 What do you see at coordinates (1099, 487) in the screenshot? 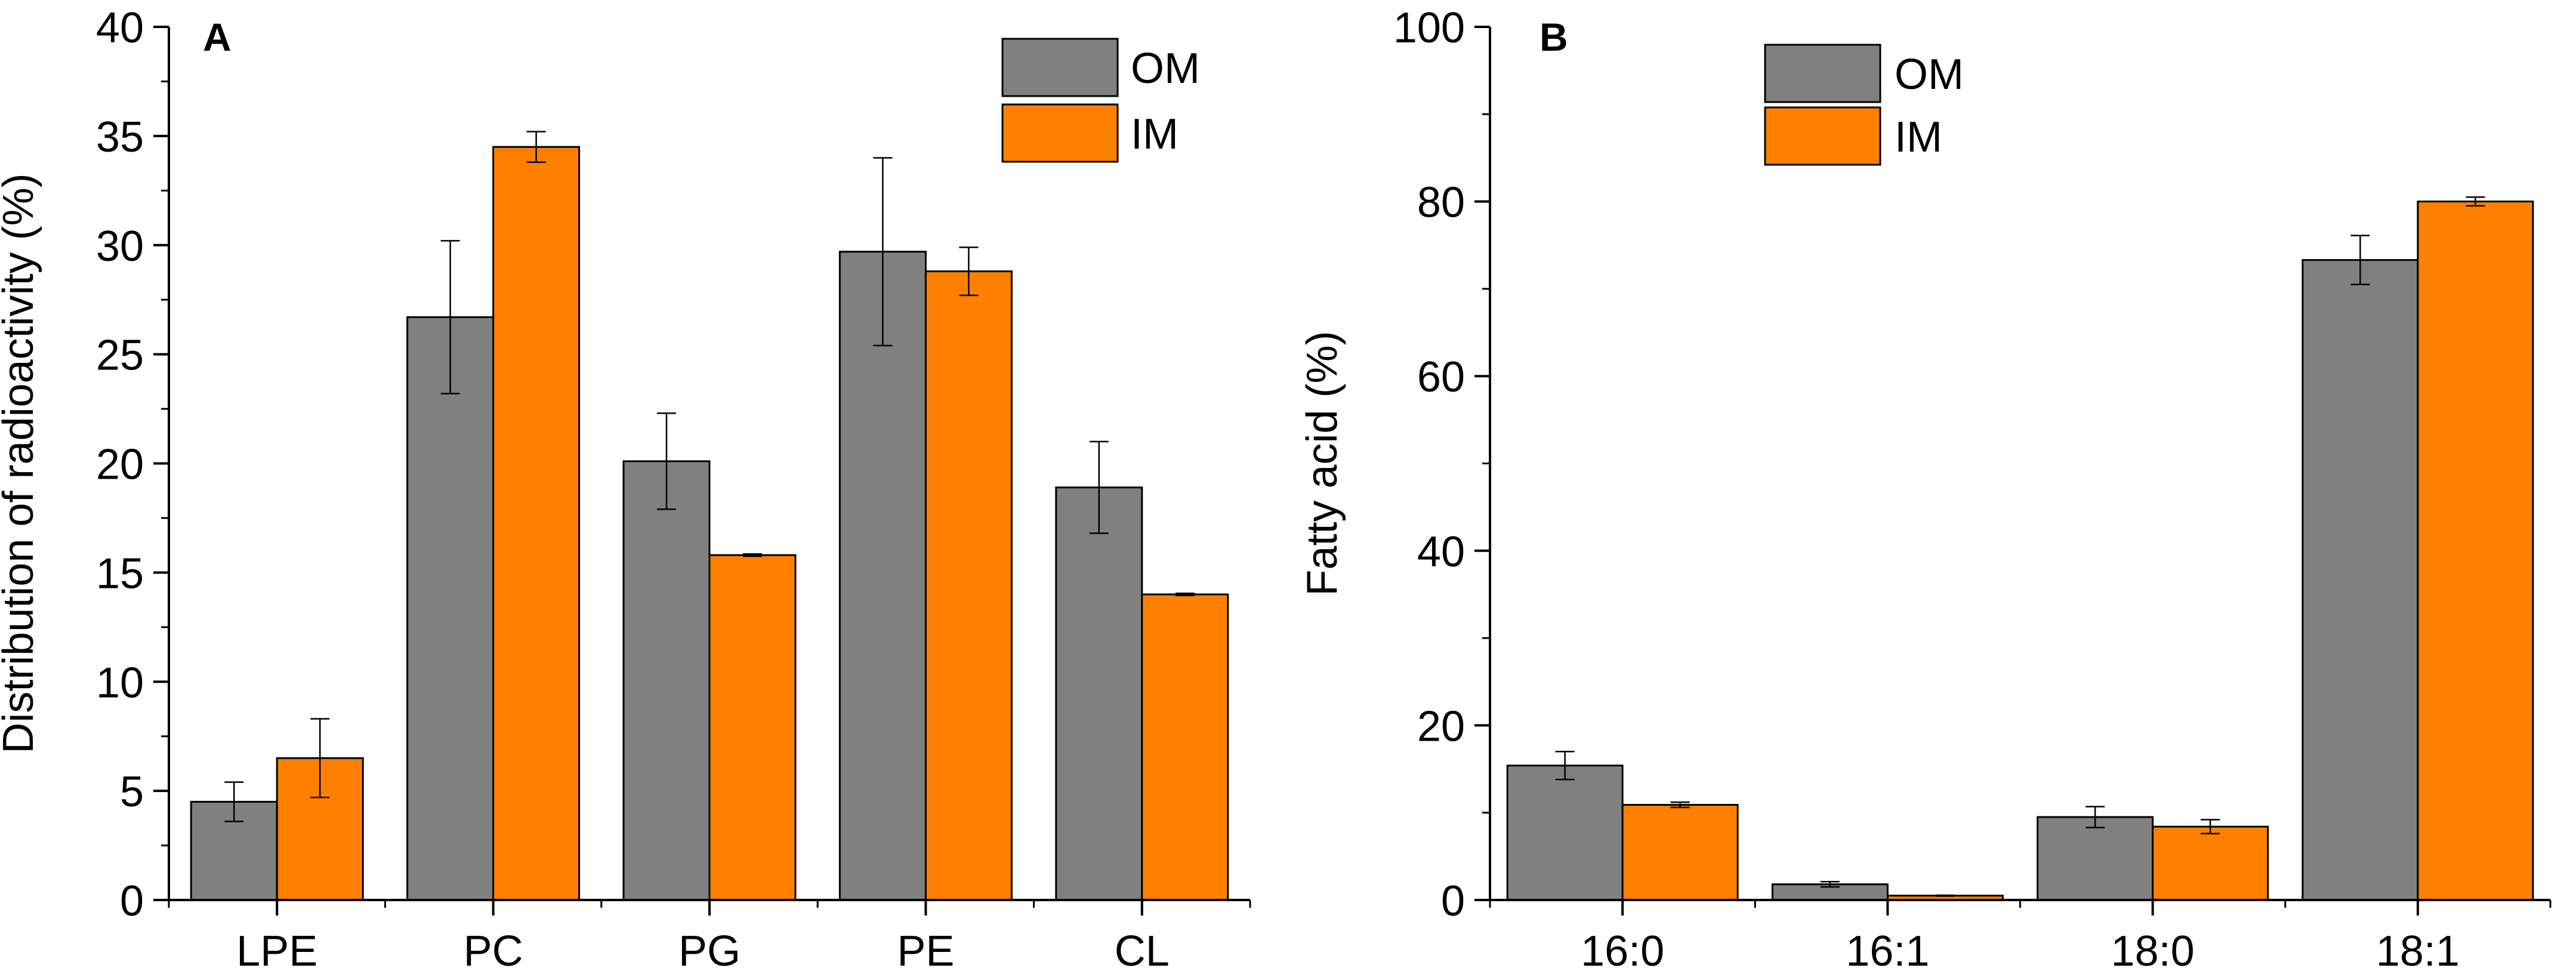
I see `error-bar-om-cl` at bounding box center [1099, 487].